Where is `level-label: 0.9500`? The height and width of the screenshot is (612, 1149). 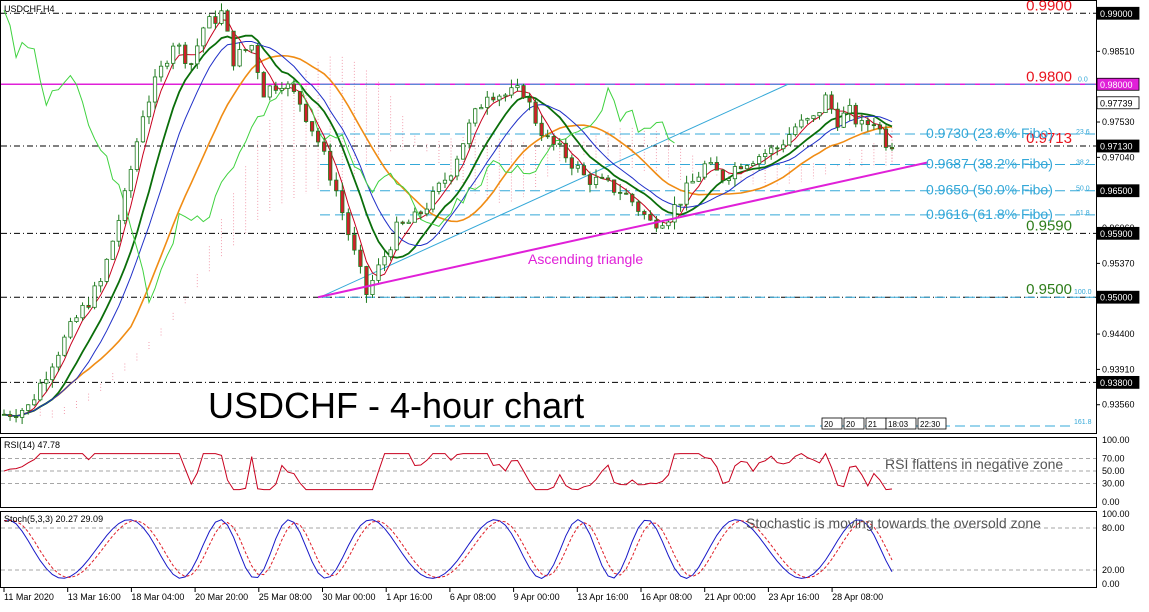
level-label: 0.9500 is located at coordinates (1049, 289).